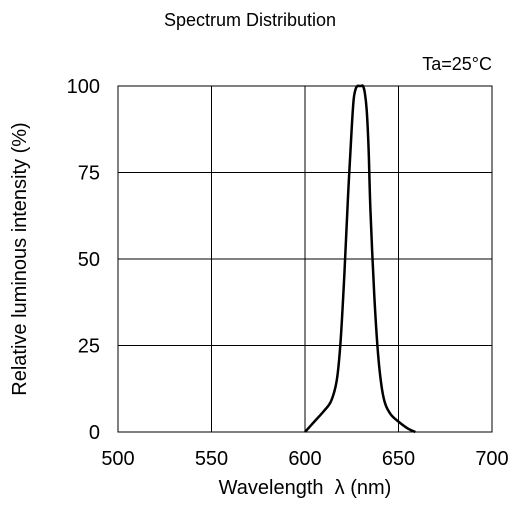 The height and width of the screenshot is (506, 514). Describe the element at coordinates (491, 459) in the screenshot. I see `x-tick-label: 700` at that location.